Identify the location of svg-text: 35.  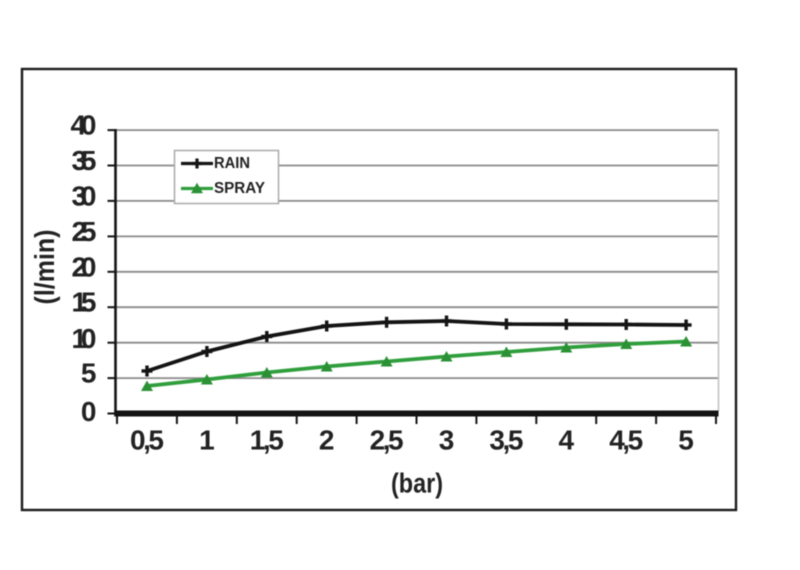
(84, 160).